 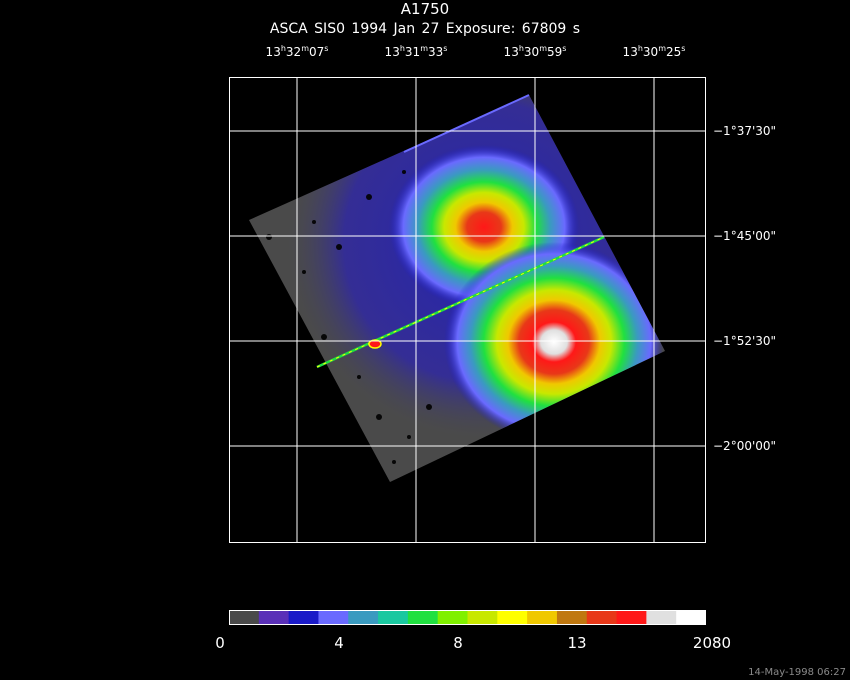 What do you see at coordinates (297, 51) in the screenshot?
I see `ra-tick-label: 13h32m07s` at bounding box center [297, 51].